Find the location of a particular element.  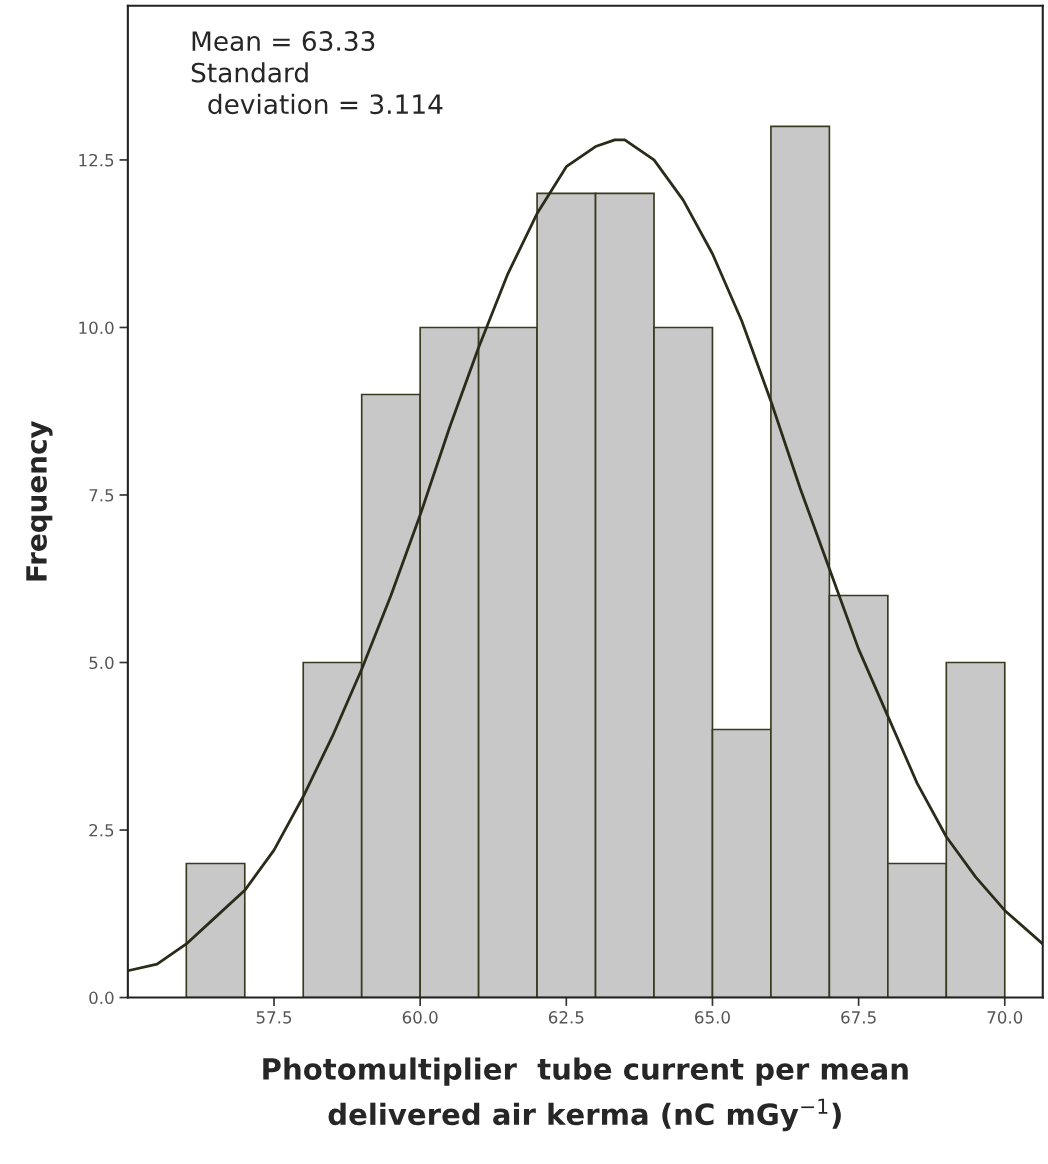

x-tick-label: 67.5 is located at coordinates (858, 1017).